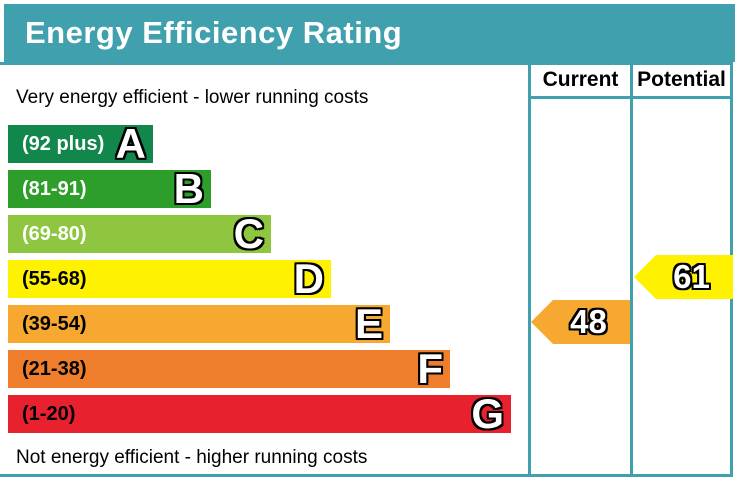 The width and height of the screenshot is (738, 483). What do you see at coordinates (681, 79) in the screenshot?
I see `potential-column-header: Potential` at bounding box center [681, 79].